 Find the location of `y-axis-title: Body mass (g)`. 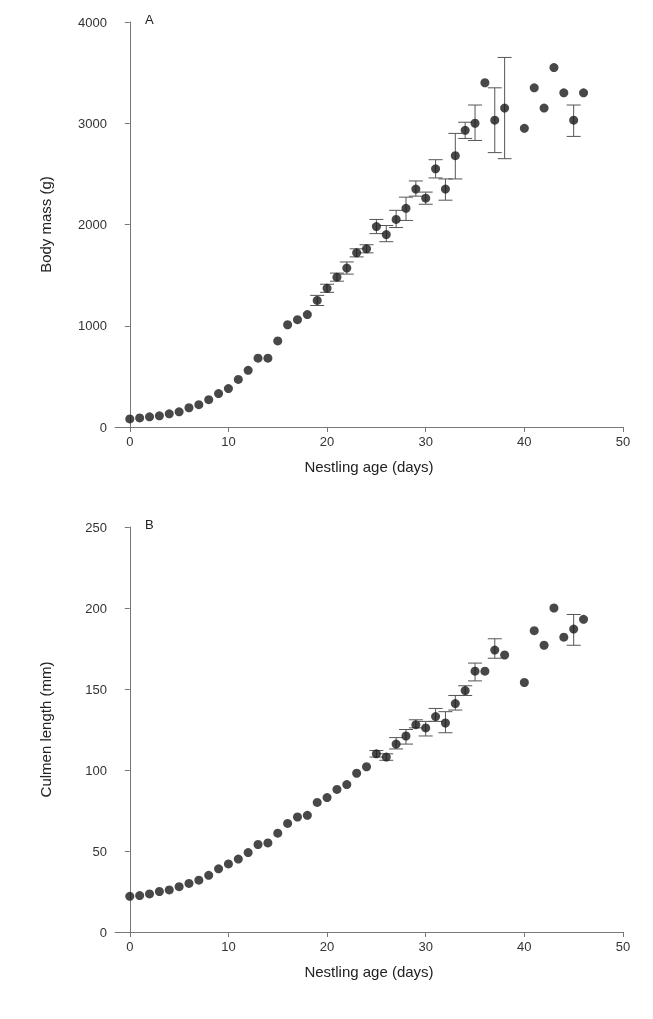

y-axis-title: Body mass (g) is located at coordinates (45, 224).